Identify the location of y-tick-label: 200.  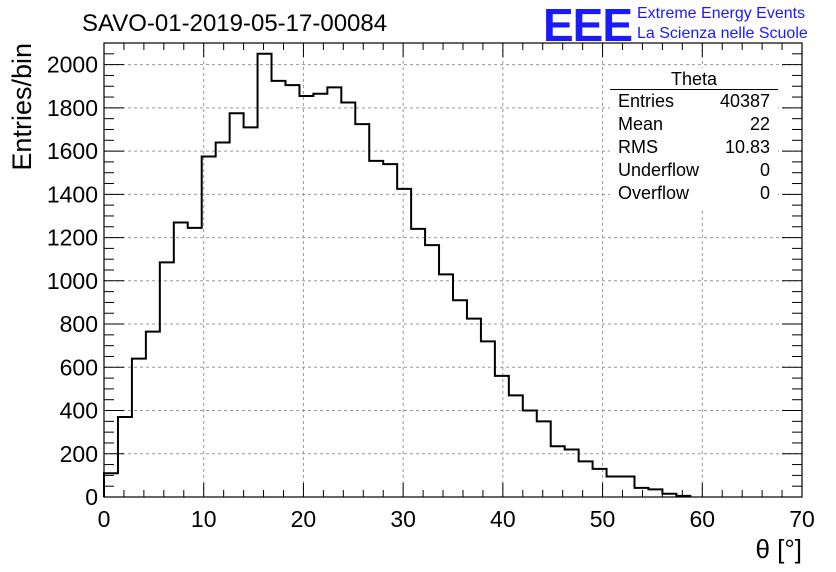
(79, 454).